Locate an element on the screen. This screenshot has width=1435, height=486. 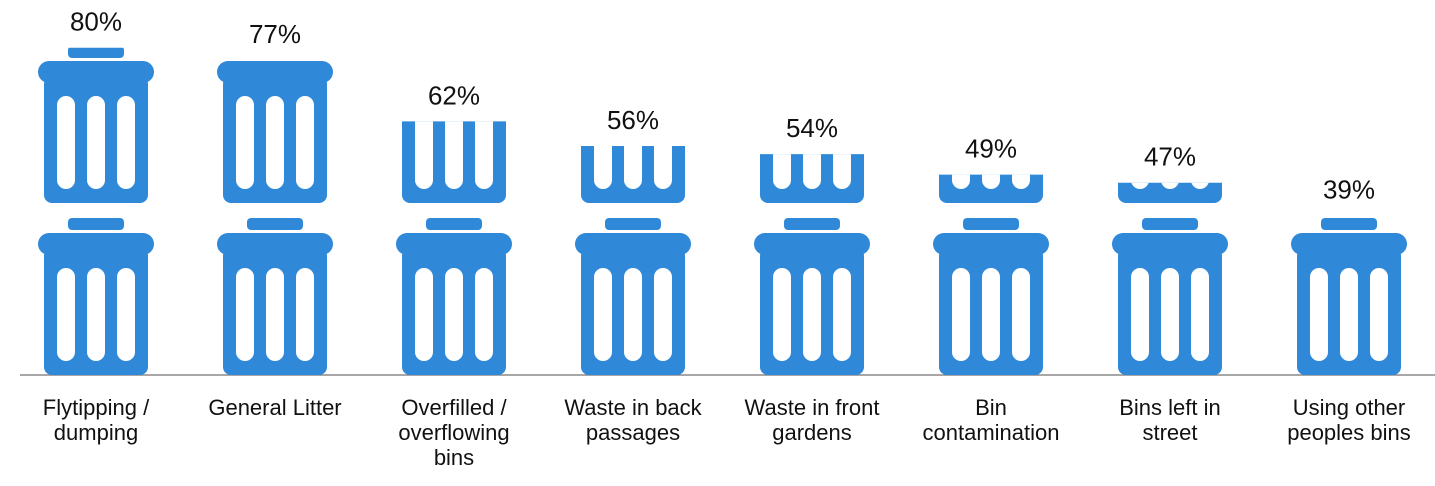
x-tick-label: Waste in front gardens is located at coordinates (812, 420).